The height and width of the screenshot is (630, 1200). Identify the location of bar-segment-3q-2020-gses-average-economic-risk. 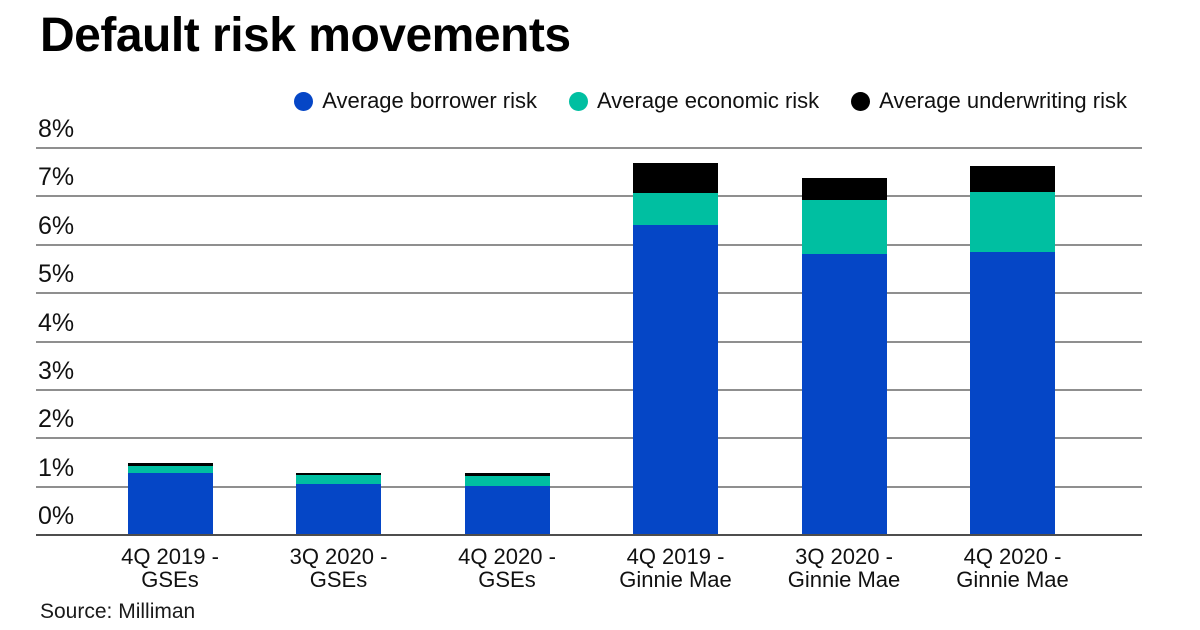
(338, 479).